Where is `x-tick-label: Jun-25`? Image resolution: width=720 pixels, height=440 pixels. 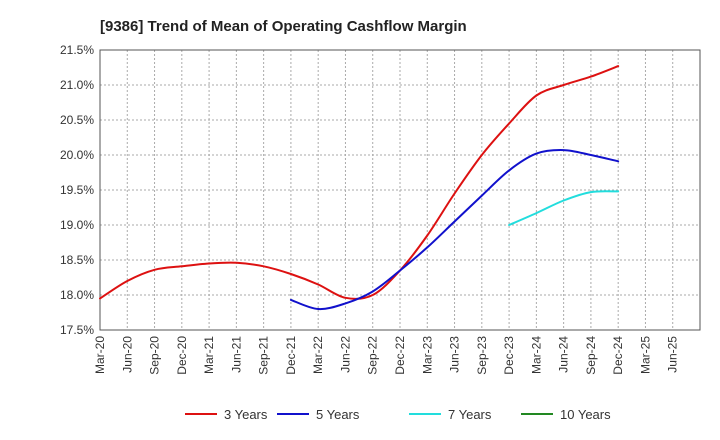 x-tick-label: Jun-25 is located at coordinates (673, 354).